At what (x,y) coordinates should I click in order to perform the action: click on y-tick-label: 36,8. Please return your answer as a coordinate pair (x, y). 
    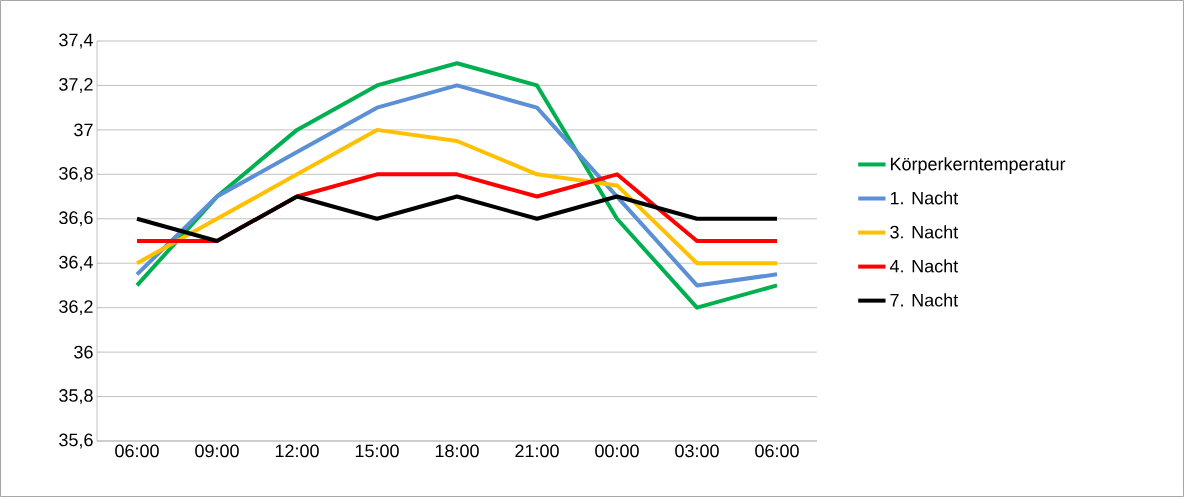
    Looking at the image, I should click on (76, 174).